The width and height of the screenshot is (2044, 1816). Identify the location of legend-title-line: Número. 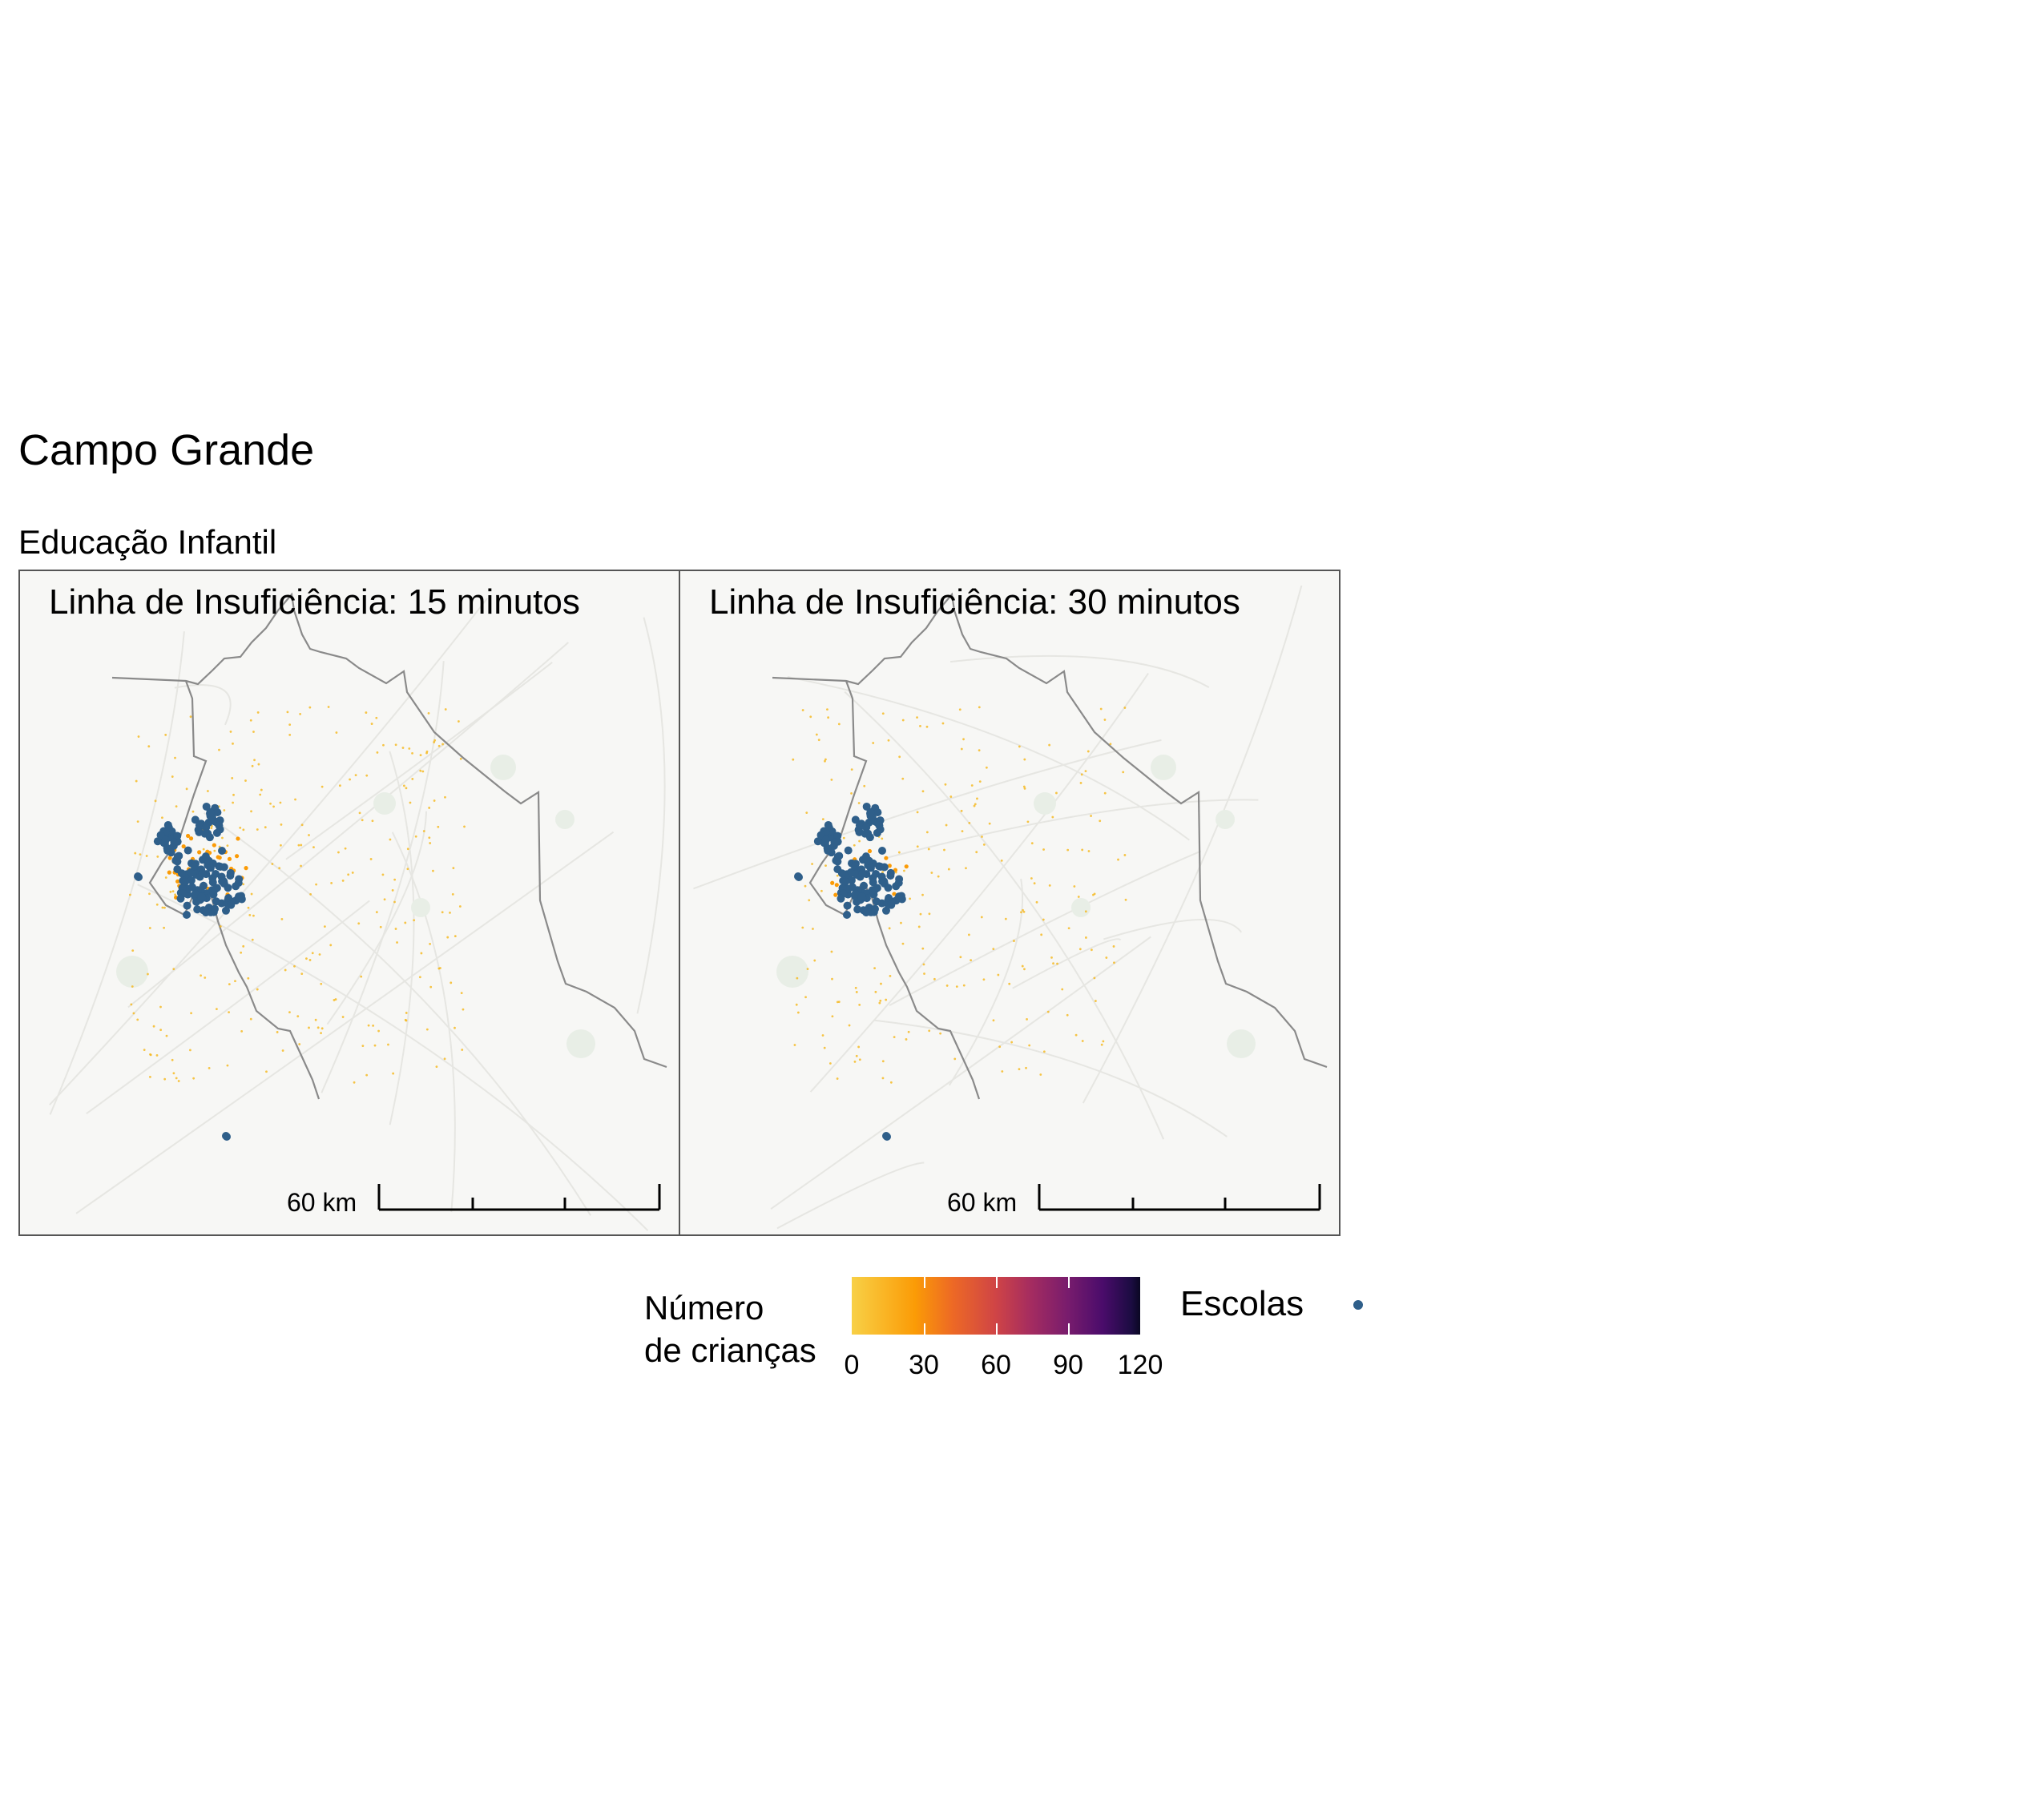
(704, 1308).